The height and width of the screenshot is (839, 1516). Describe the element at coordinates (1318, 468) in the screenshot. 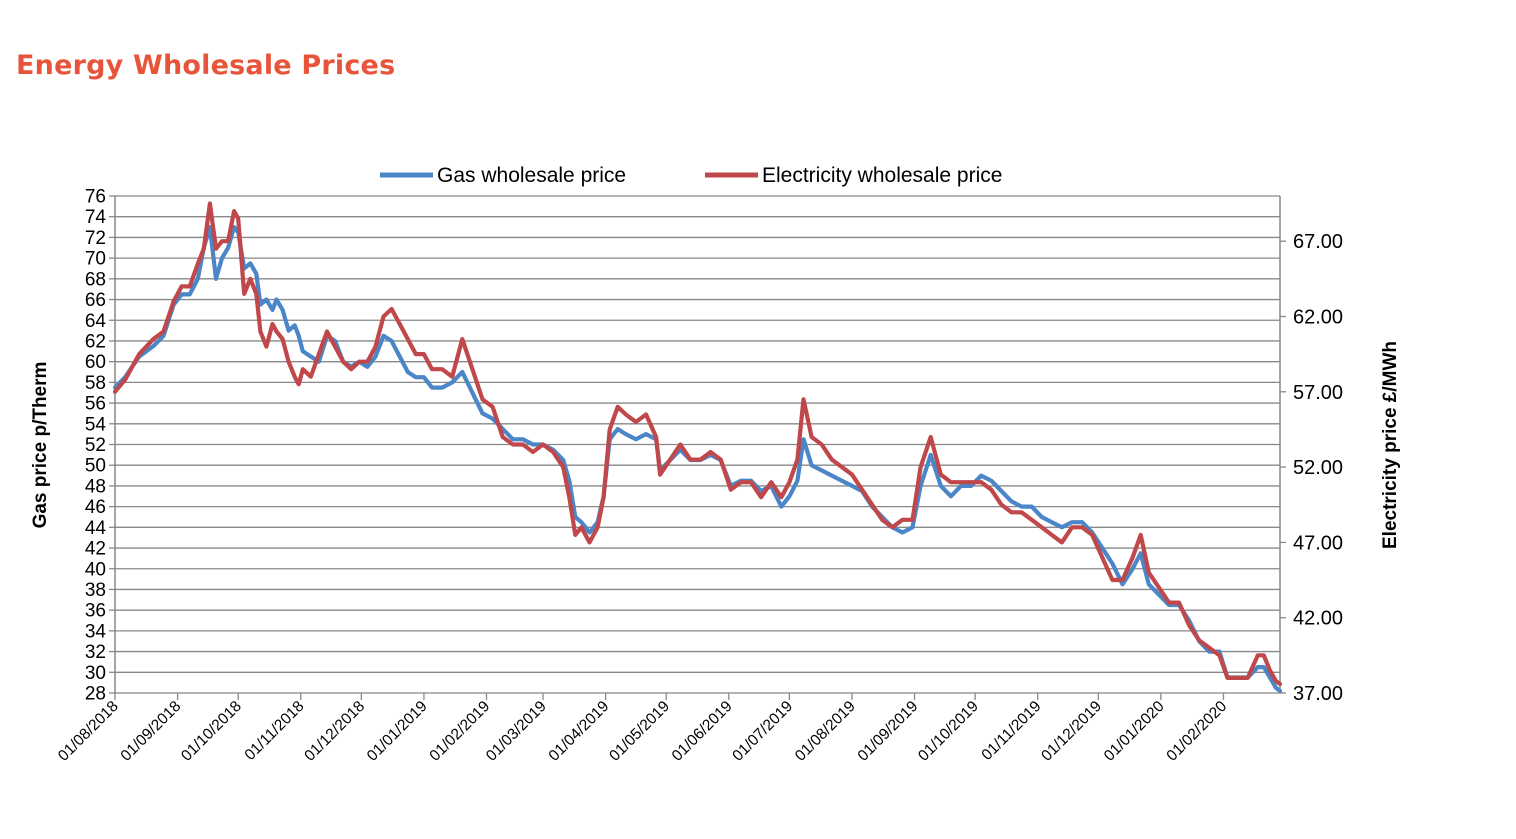

I see `right-tick-label: 52.00` at that location.